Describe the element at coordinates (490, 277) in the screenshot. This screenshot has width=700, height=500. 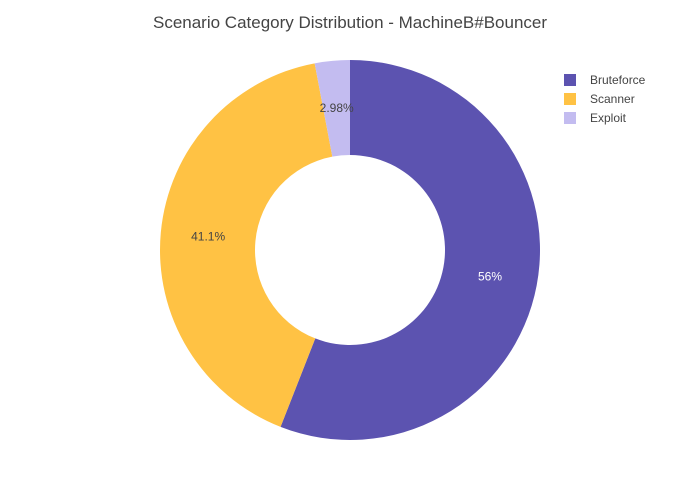
I see `slice-label-bruteforce: 56%` at that location.